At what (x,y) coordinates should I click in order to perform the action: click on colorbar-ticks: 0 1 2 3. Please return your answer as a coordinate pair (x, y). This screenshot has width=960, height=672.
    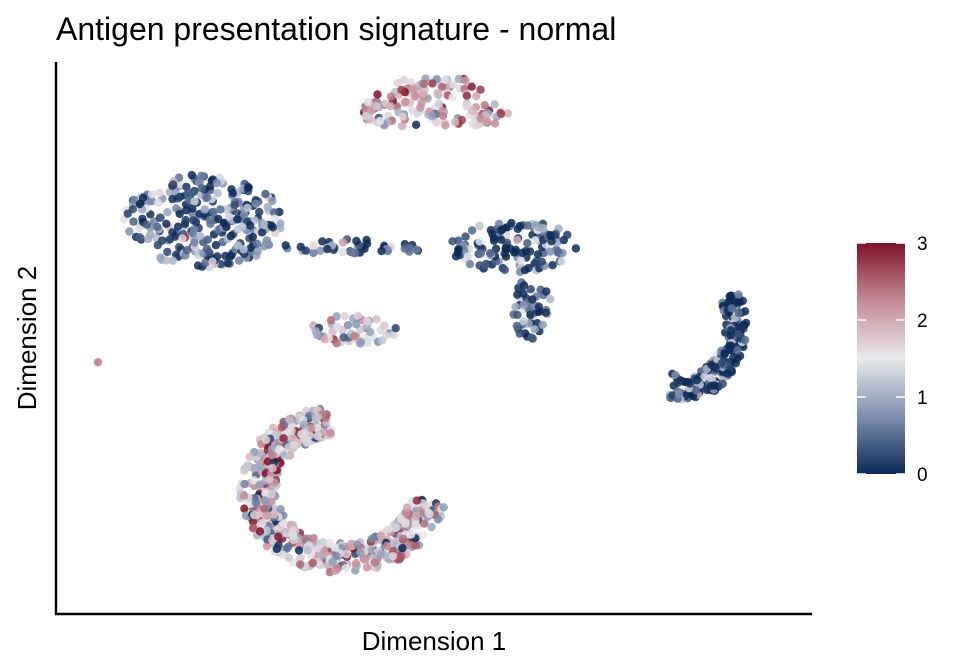
    Looking at the image, I should click on (892, 360).